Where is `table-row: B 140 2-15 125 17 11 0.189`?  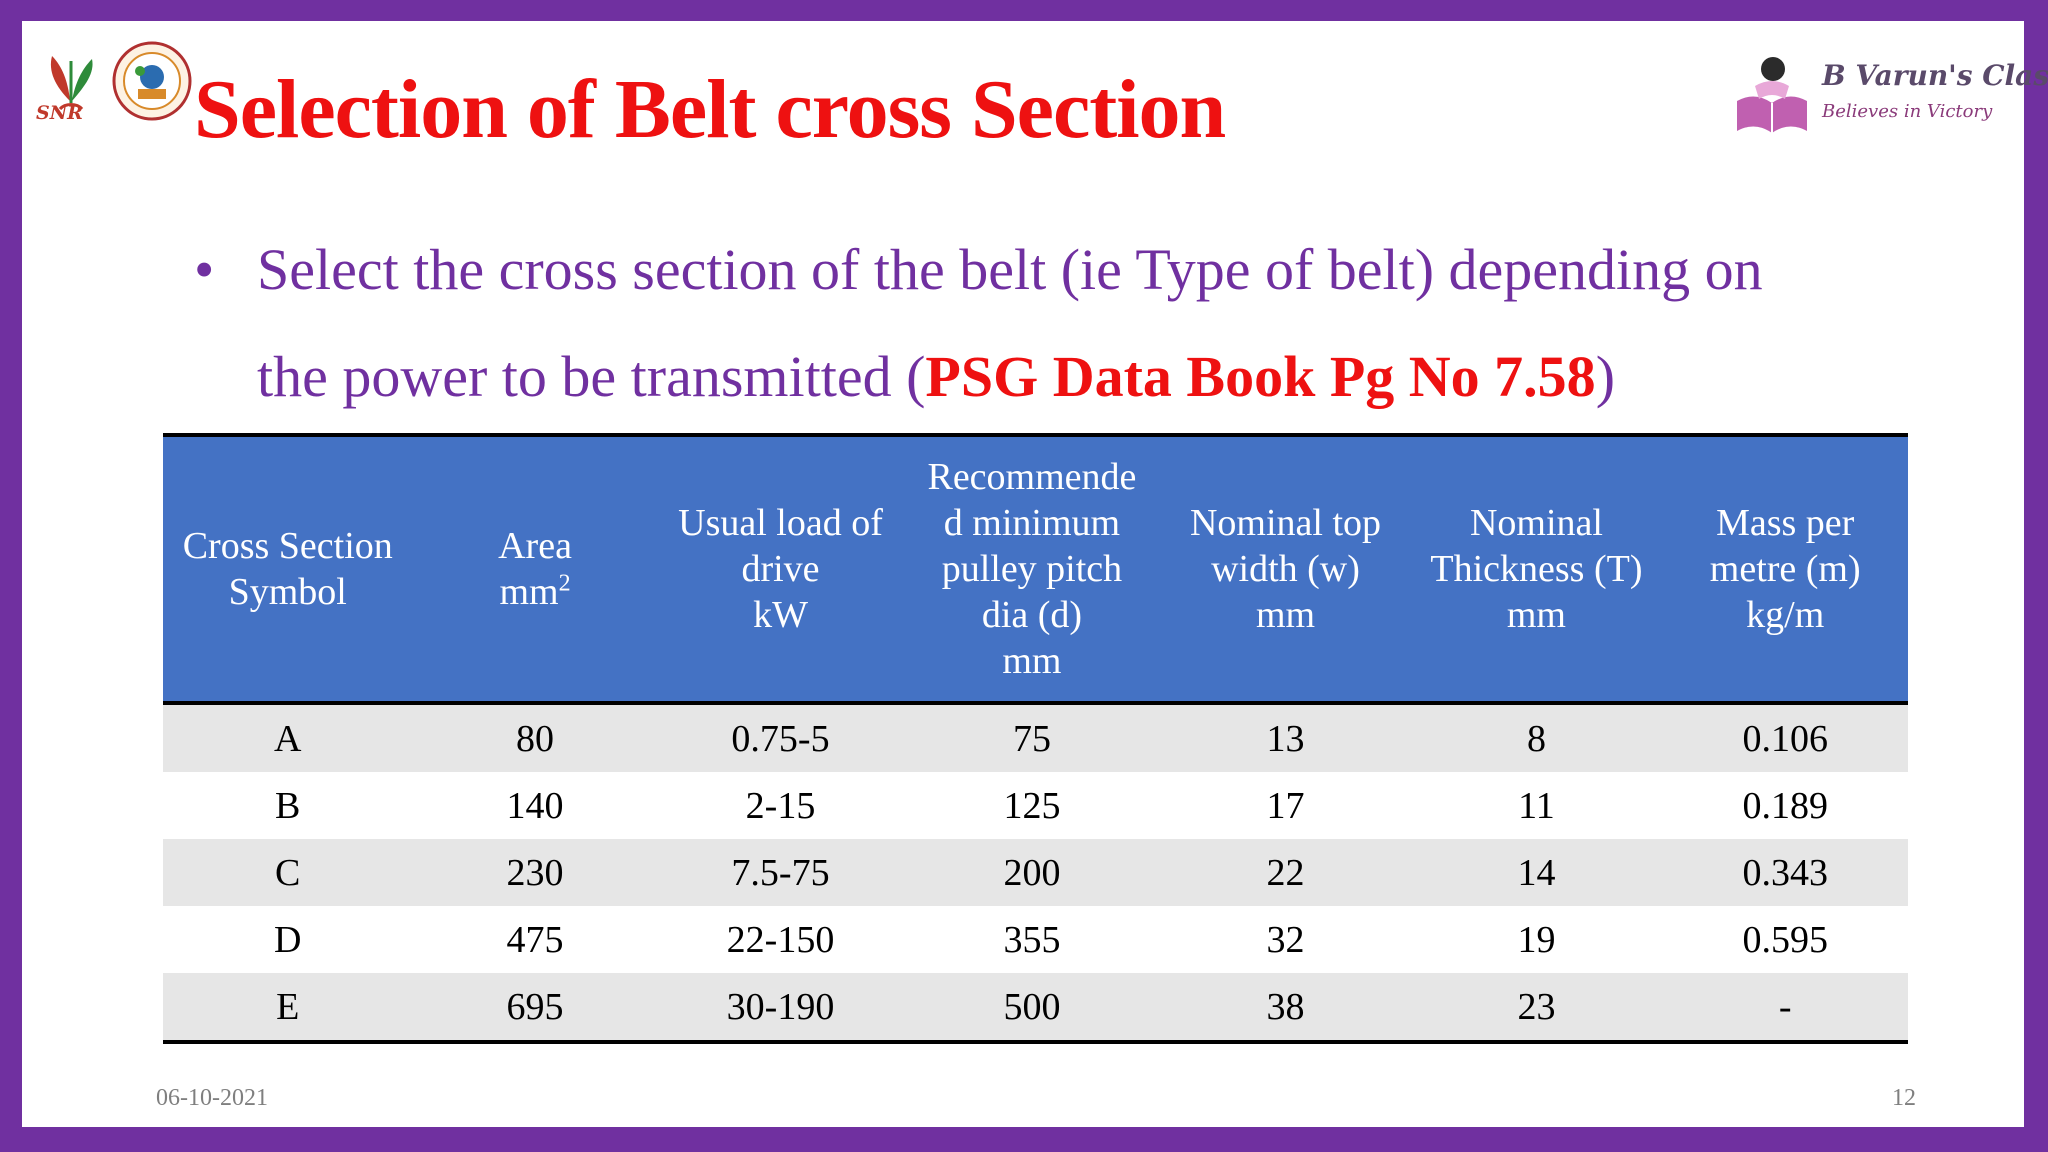
table-row: B 140 2-15 125 17 11 0.189 is located at coordinates (1035, 805).